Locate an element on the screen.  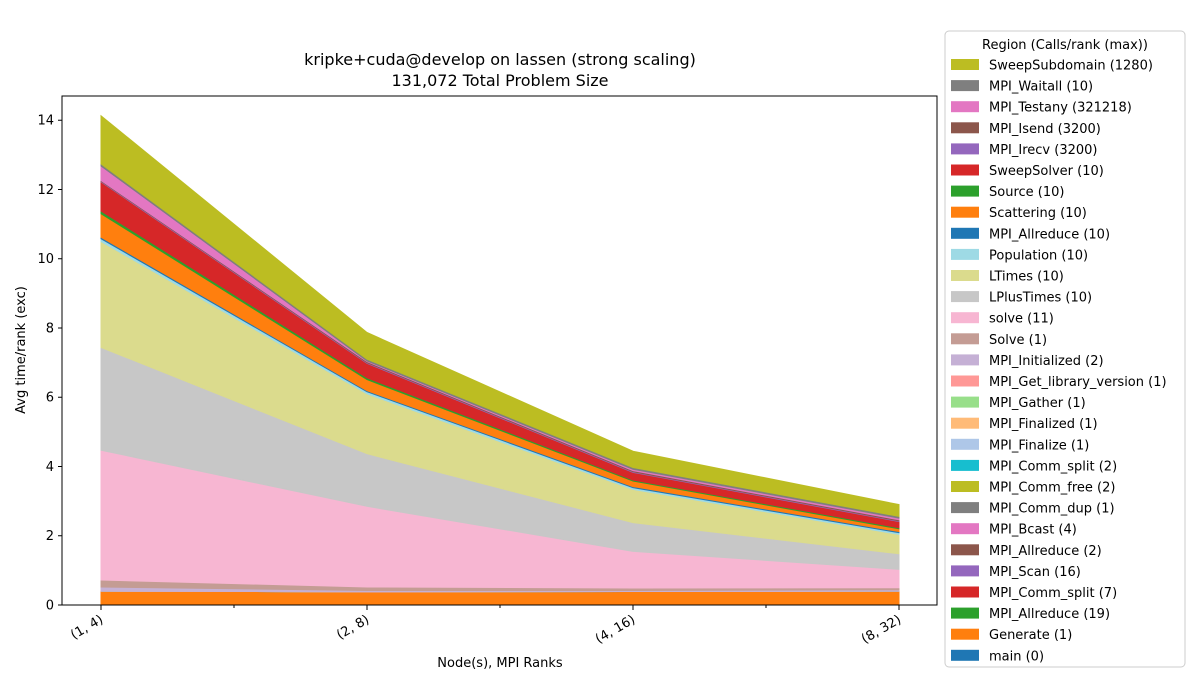
legend-label: MPI_Initialized (2) is located at coordinates (1046, 361).